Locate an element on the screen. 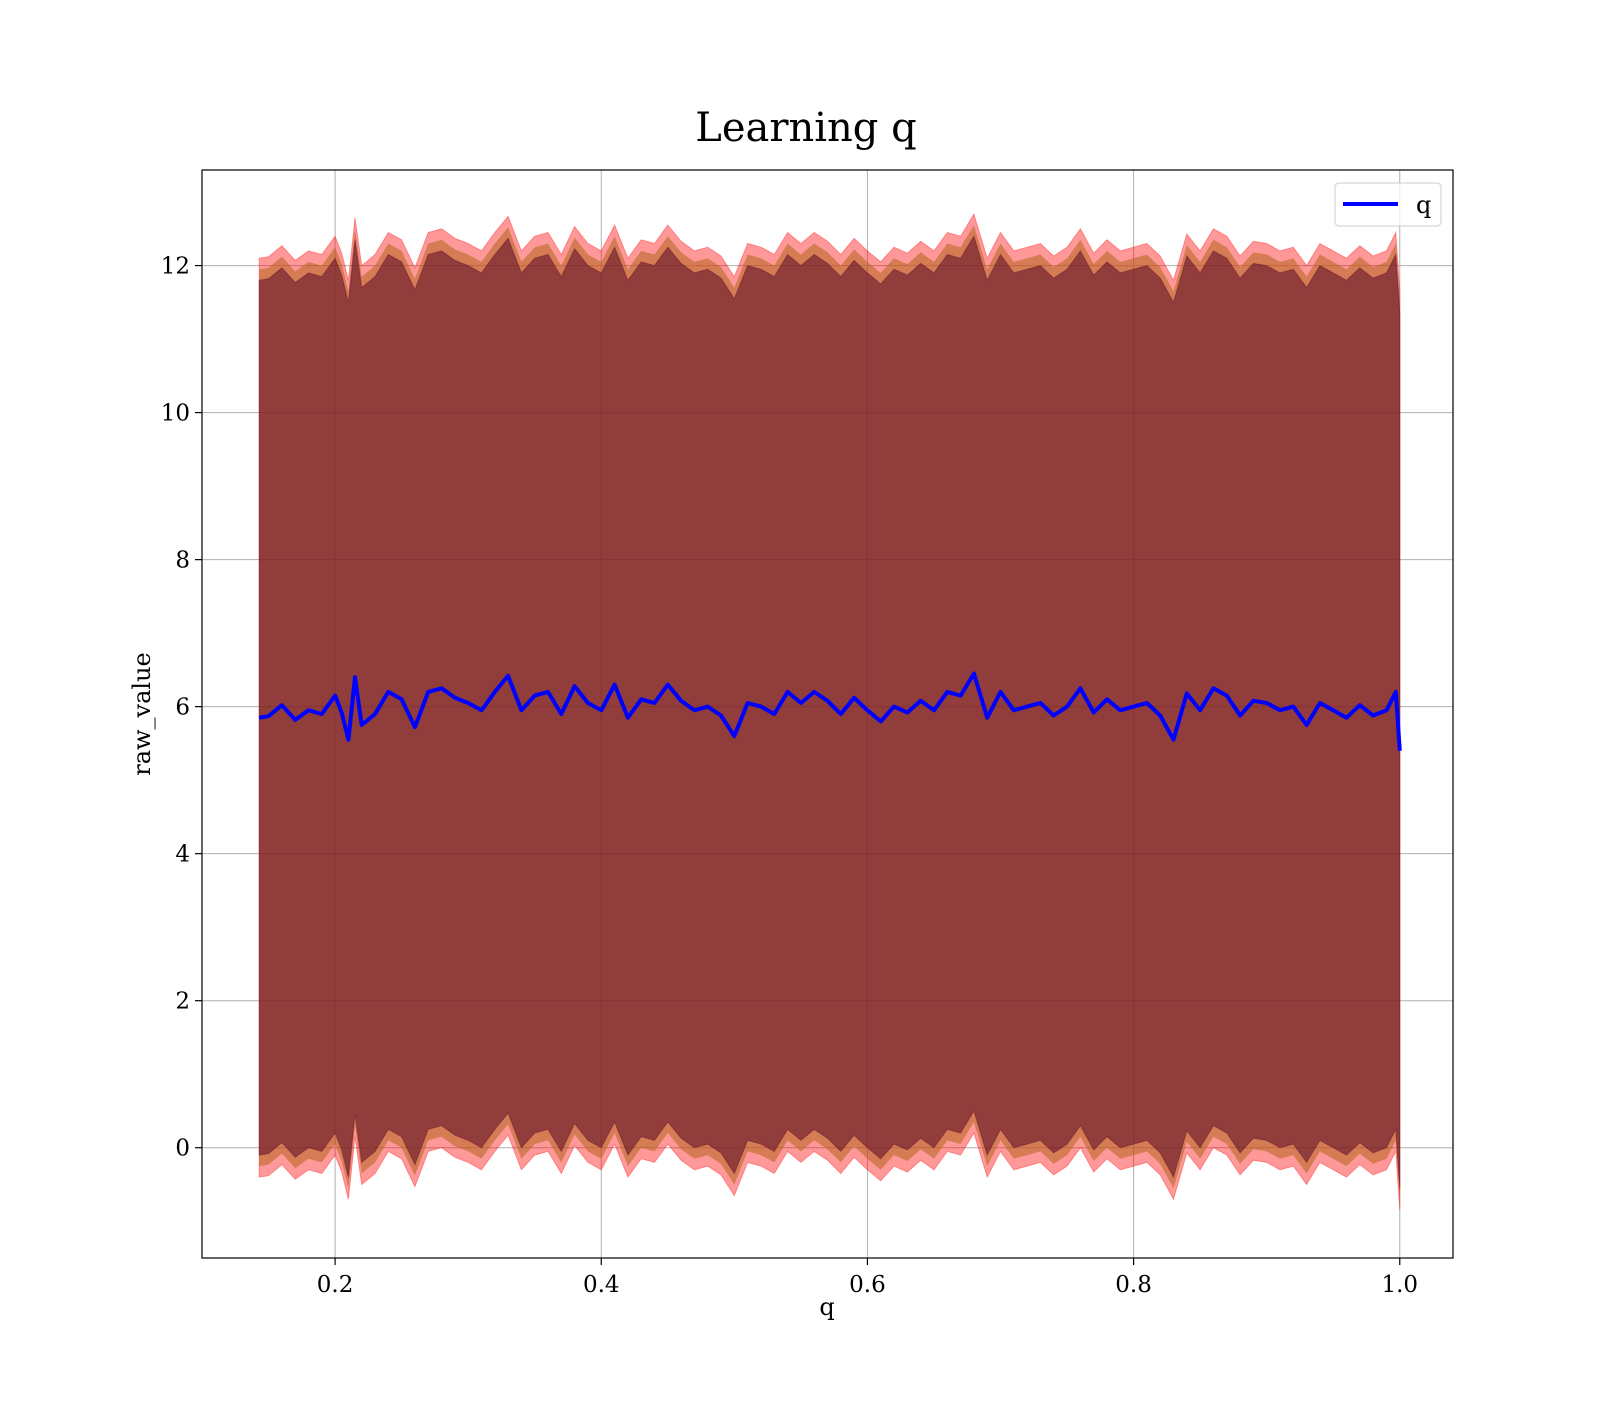 Image resolution: width=1600 pixels, height=1405 pixels. x-tick-label: 0.4 is located at coordinates (601, 1285).